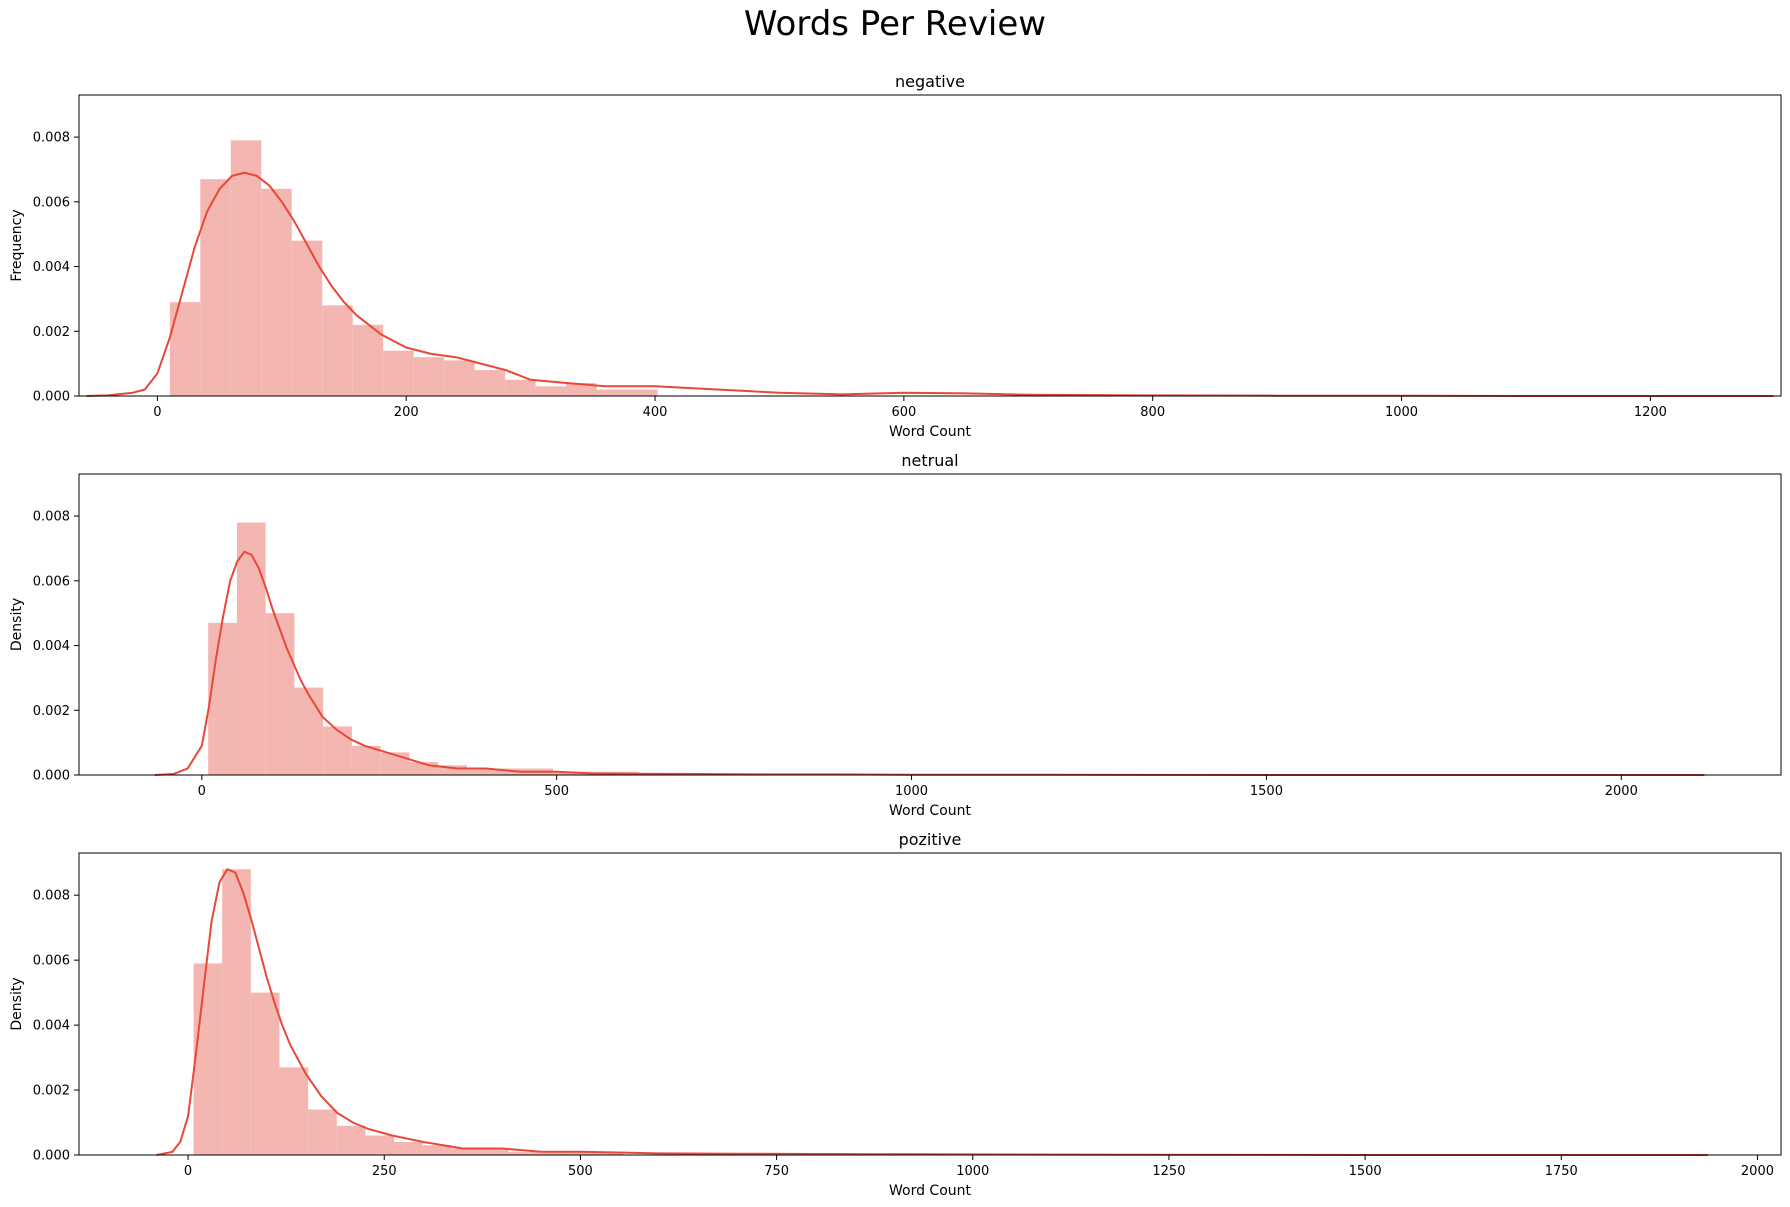  What do you see at coordinates (1561, 1171) in the screenshot?
I see `x-tick-label: 1750` at bounding box center [1561, 1171].